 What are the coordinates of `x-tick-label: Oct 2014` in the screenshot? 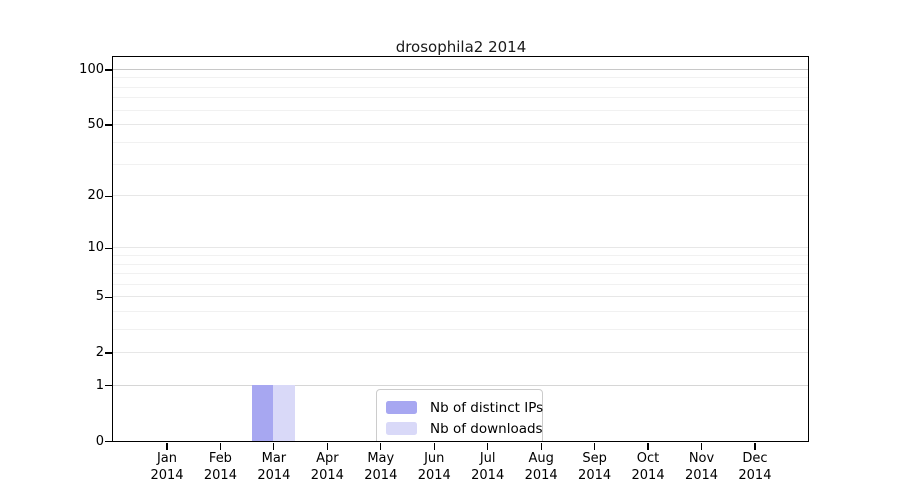 It's located at (648, 467).